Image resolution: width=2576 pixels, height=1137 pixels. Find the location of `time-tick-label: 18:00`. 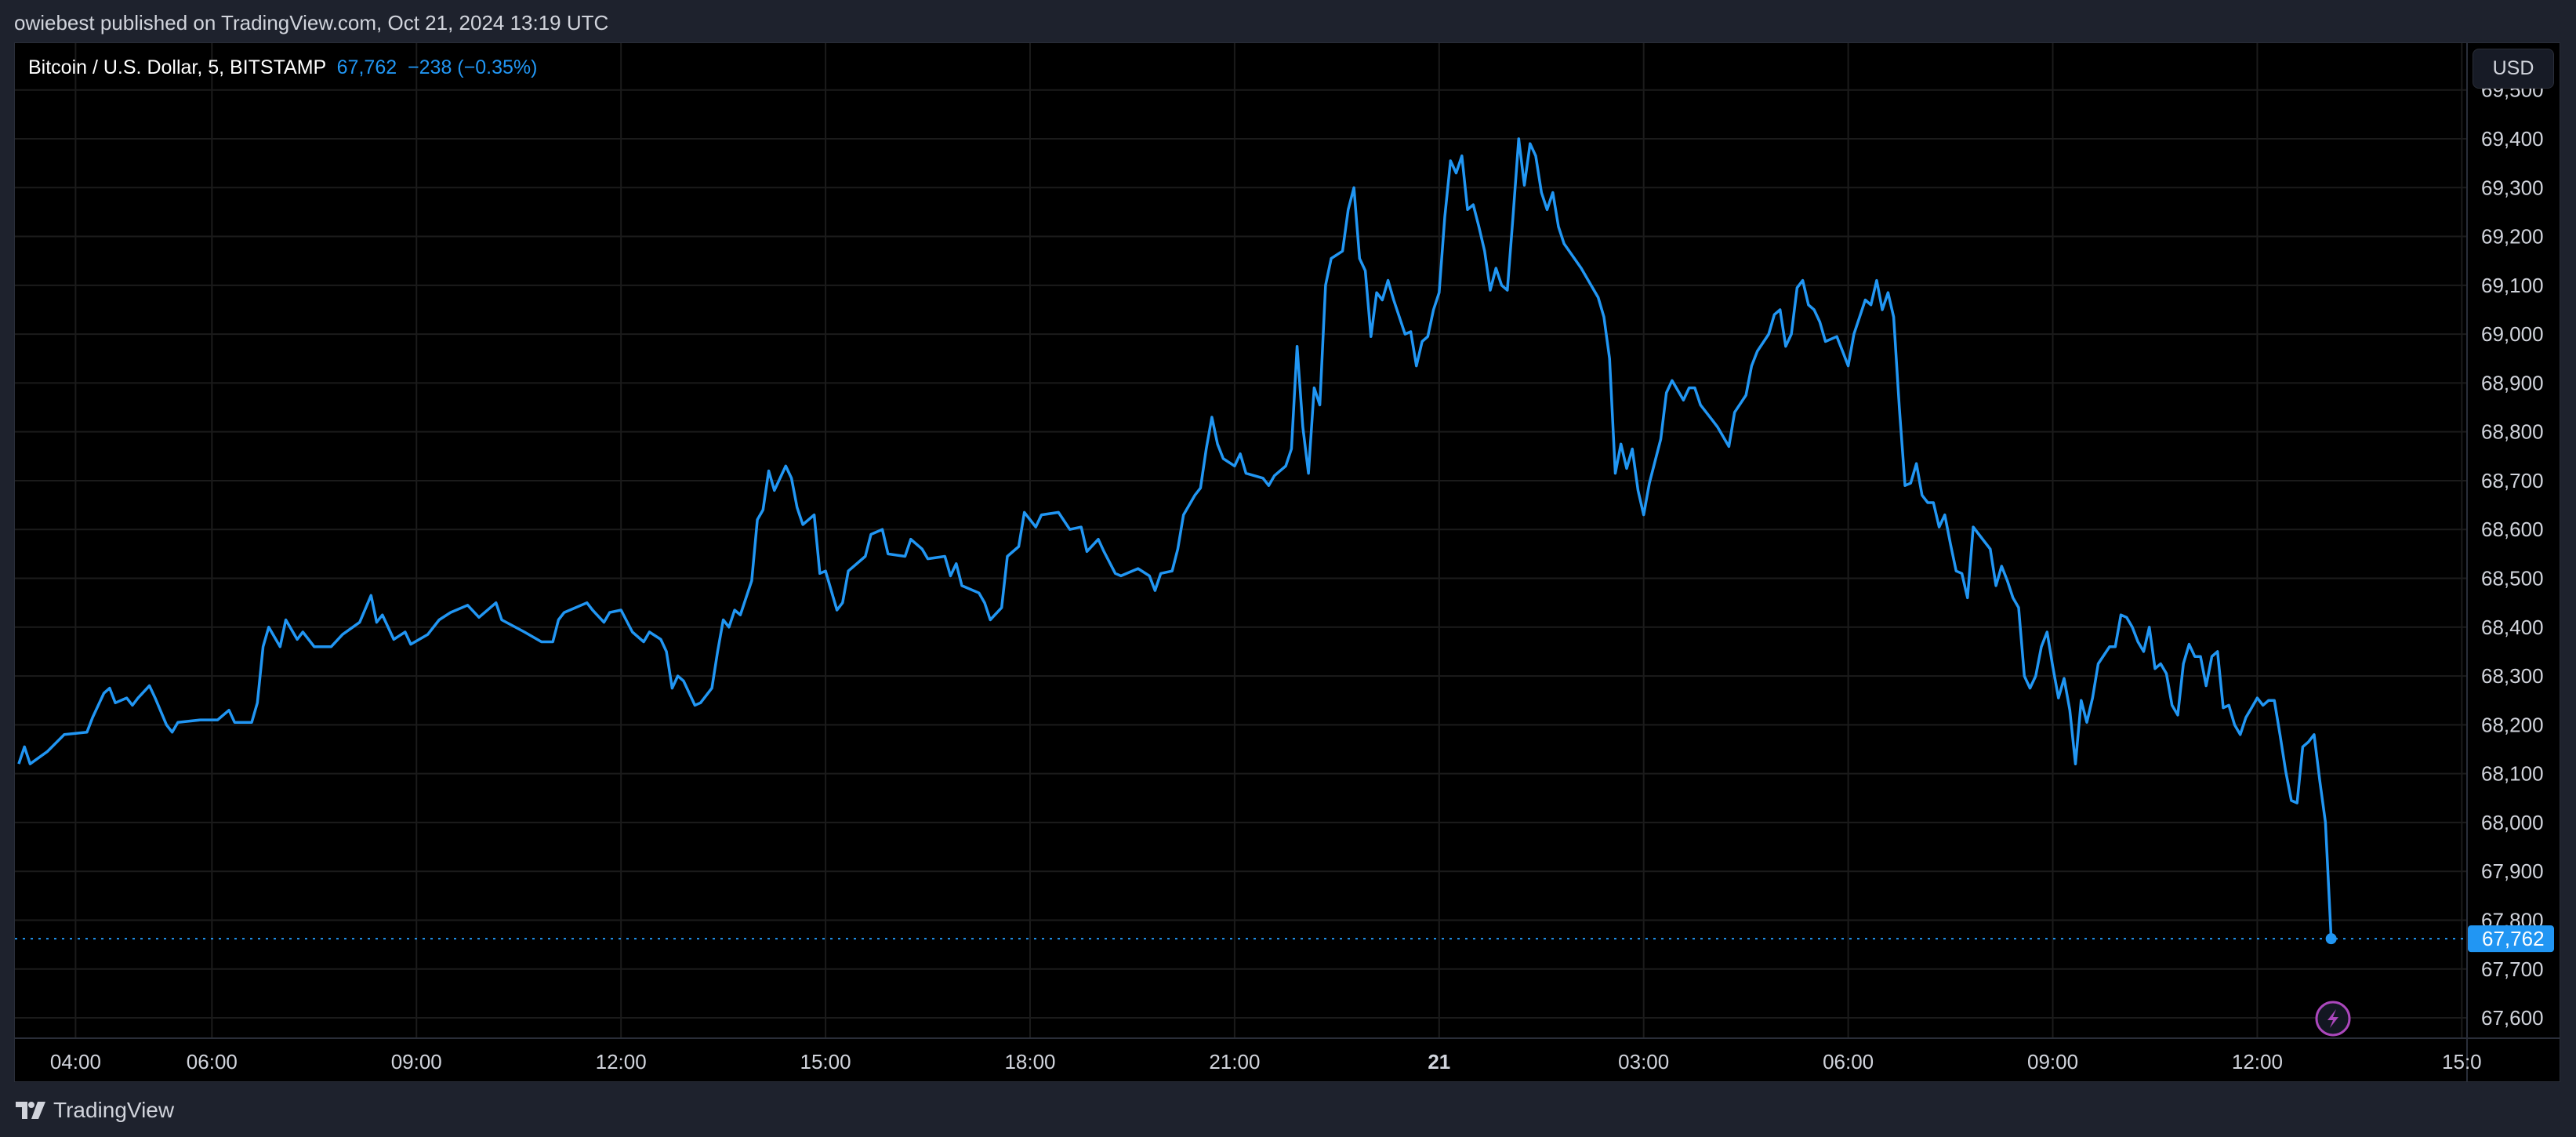

time-tick-label: 18:00 is located at coordinates (1029, 1061).